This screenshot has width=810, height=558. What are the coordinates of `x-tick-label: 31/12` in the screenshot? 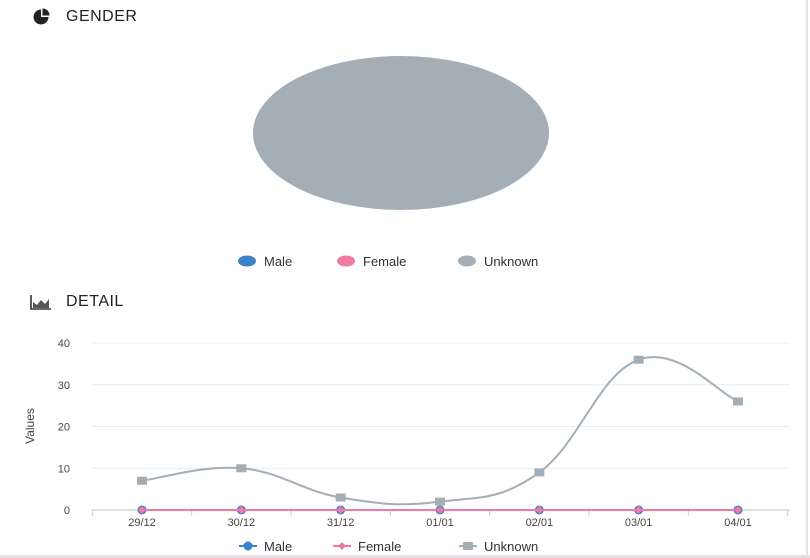 It's located at (341, 523).